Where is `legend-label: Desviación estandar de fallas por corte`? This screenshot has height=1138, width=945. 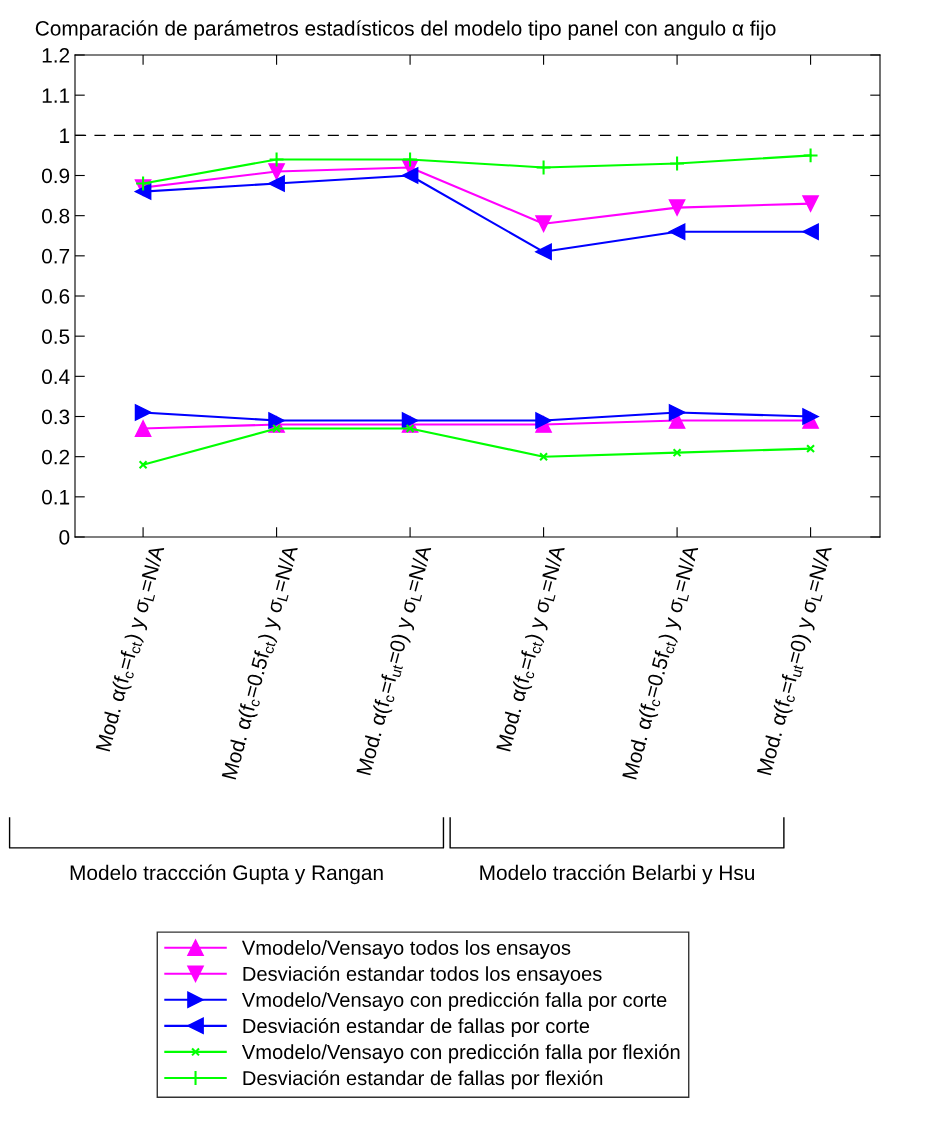
legend-label: Desviación estandar de fallas por corte is located at coordinates (416, 1028).